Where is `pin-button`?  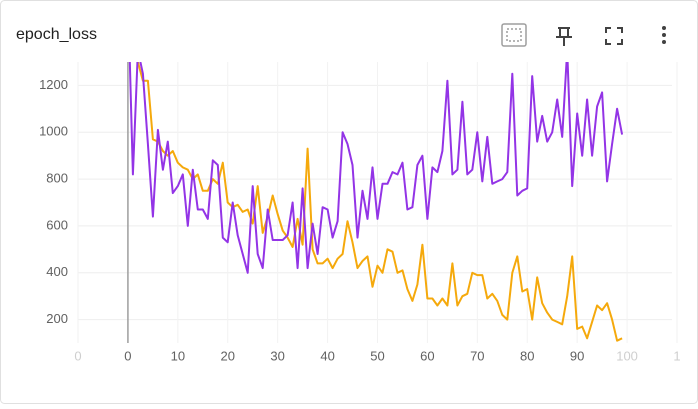 pin-button is located at coordinates (564, 36).